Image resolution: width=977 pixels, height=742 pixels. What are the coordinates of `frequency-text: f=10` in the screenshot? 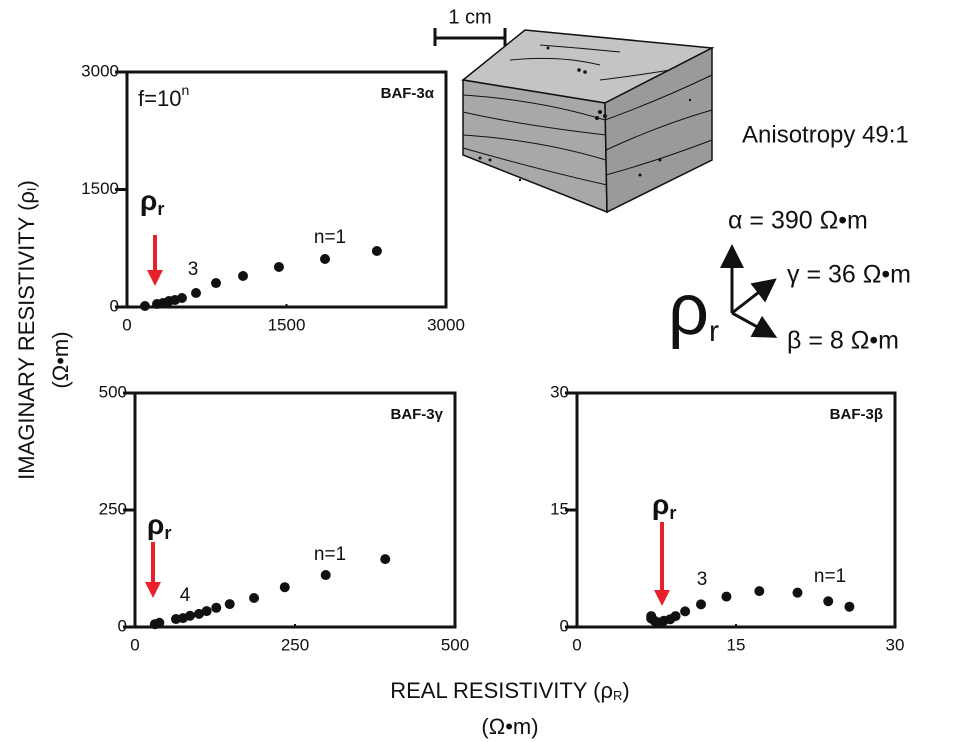 It's located at (159, 98).